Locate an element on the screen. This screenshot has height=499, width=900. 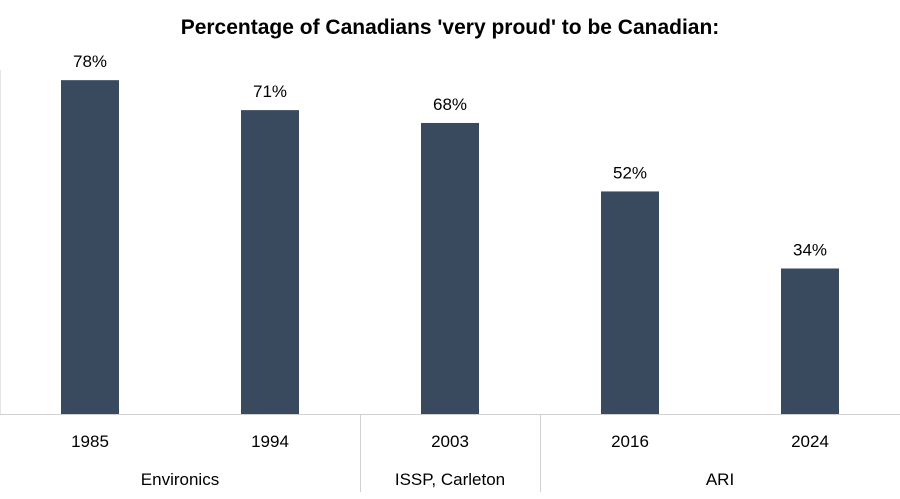
group-label-0: Environics is located at coordinates (180, 479).